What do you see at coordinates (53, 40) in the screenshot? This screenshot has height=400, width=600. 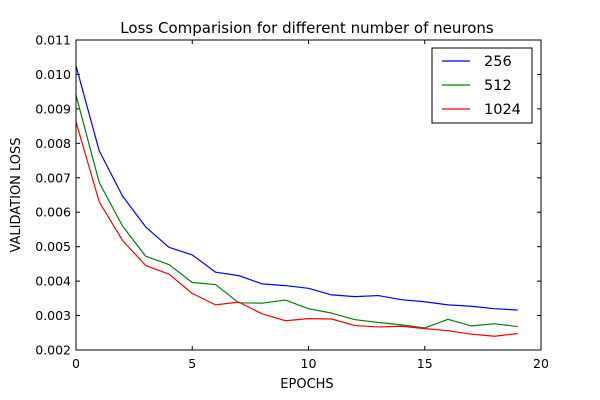 I see `y-tick-label: 0.011` at bounding box center [53, 40].